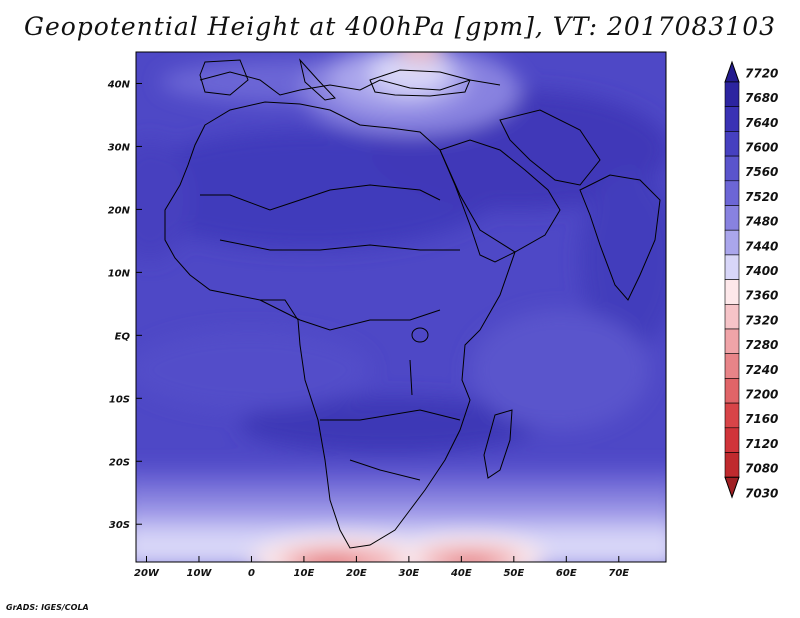  I want to click on x-axis: 20W 10W 0 10E 20E 30E 40E 50E 60E 70E, so click(381, 567).